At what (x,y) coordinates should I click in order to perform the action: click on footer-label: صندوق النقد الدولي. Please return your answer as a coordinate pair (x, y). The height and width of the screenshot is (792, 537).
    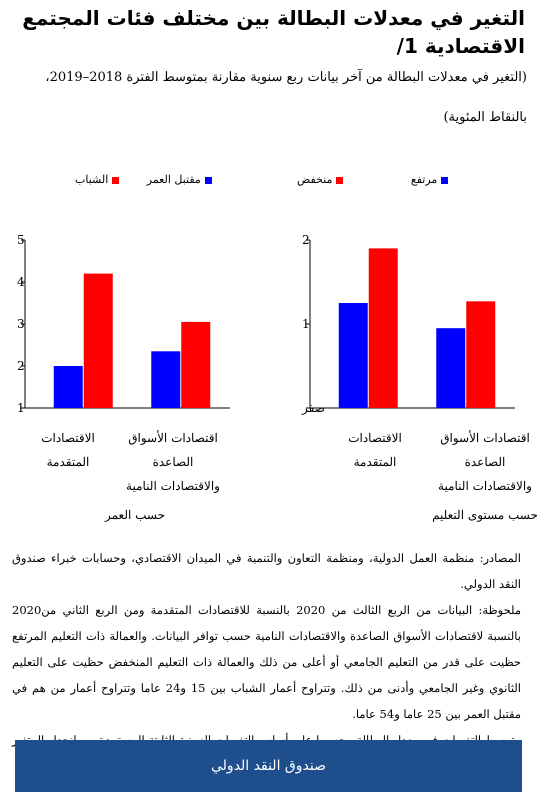
    Looking at the image, I should click on (268, 766).